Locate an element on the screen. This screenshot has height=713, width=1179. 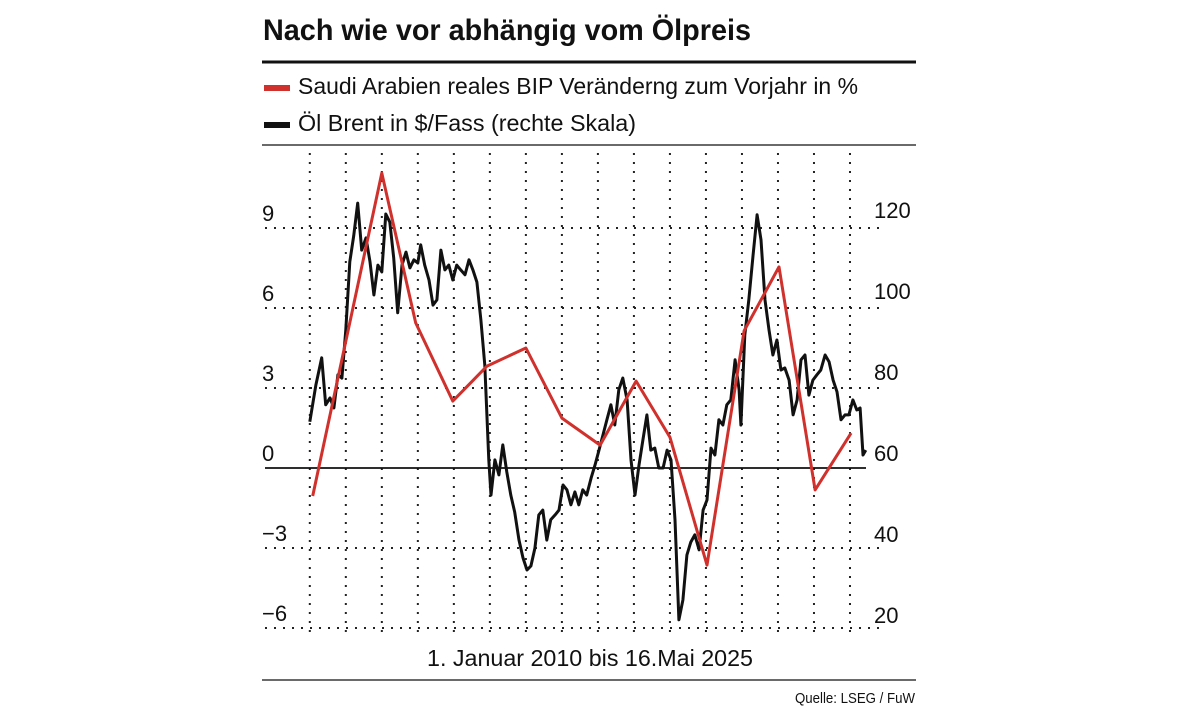
chart-title: Nach wie vor abhängig vom Ölpreis is located at coordinates (507, 30).